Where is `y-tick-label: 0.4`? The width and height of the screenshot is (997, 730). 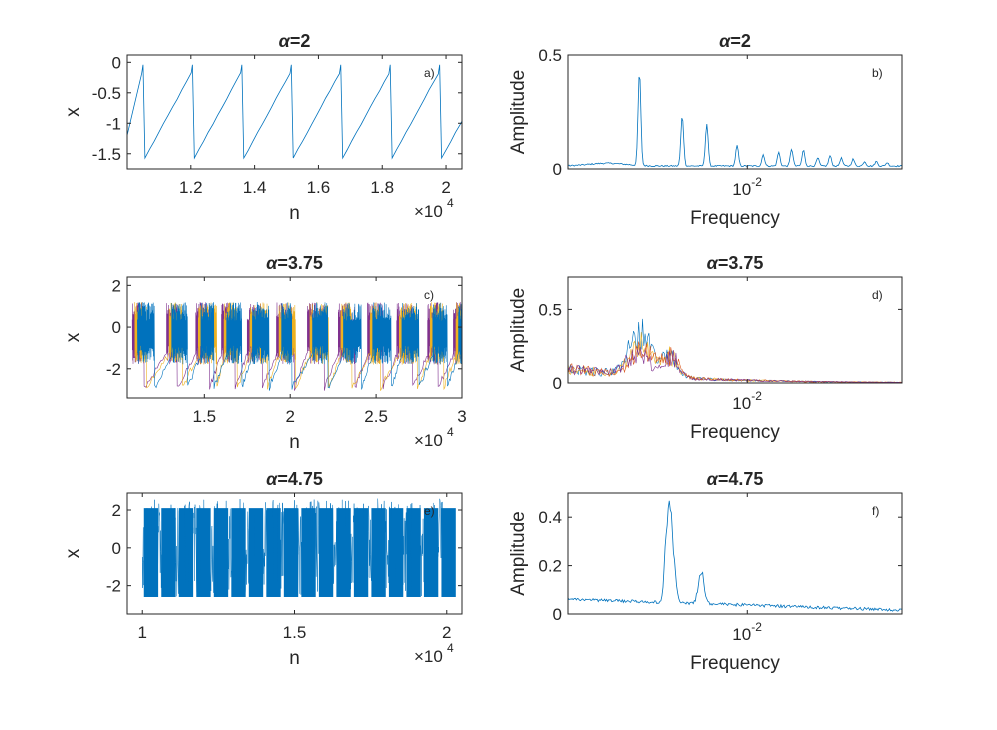 y-tick-label: 0.4 is located at coordinates (550, 517).